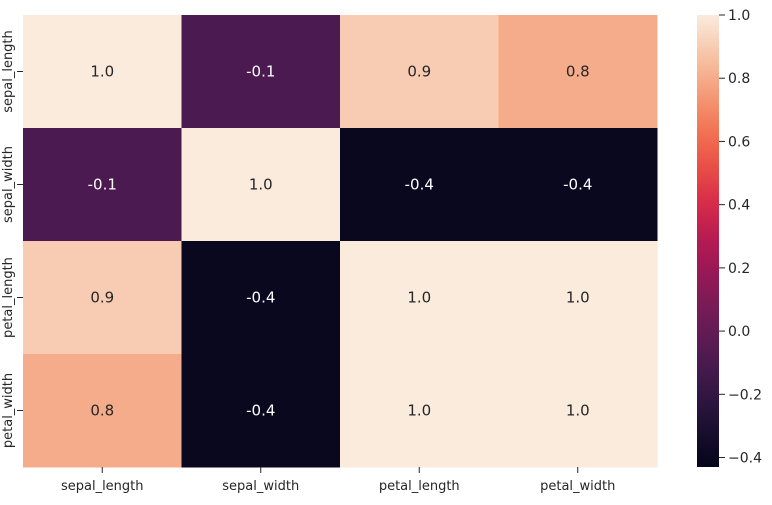 The height and width of the screenshot is (505, 772). I want to click on colorbar-tick-label: 0.0, so click(739, 332).